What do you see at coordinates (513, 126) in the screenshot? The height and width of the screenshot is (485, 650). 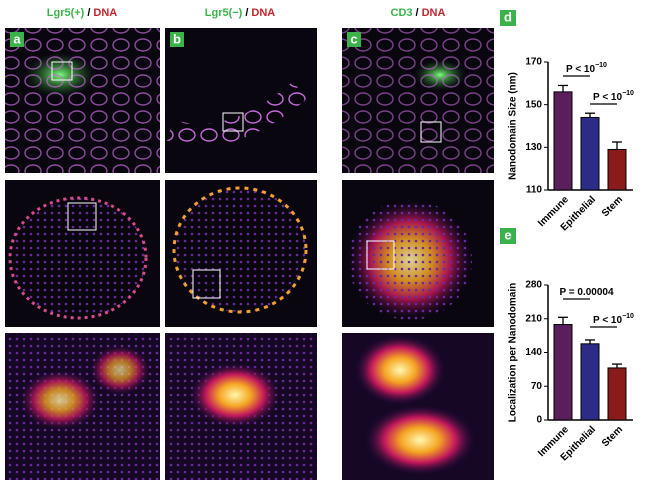 I see `y-axis-label: Nanodomain Size (nm)` at bounding box center [513, 126].